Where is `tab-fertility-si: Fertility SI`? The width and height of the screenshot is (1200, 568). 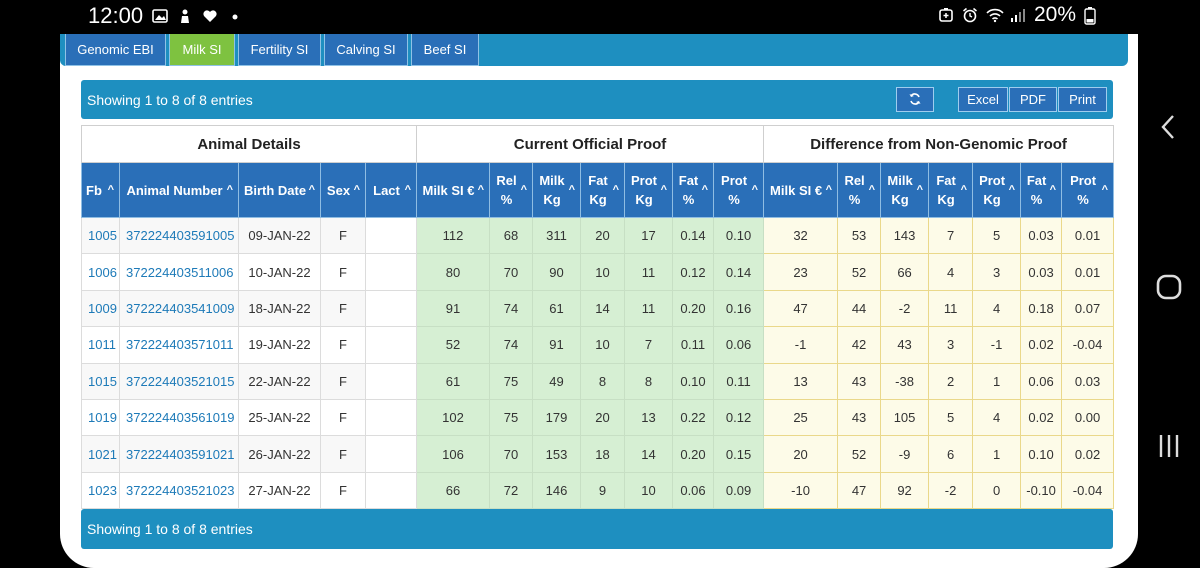 tab-fertility-si: Fertility SI is located at coordinates (279, 50).